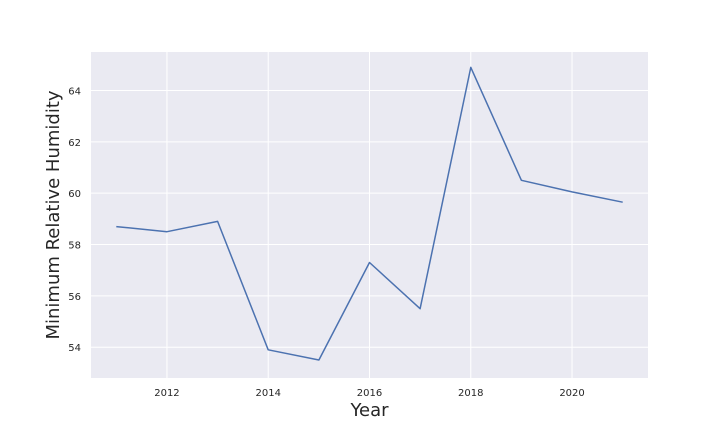 This screenshot has width=720, height=432. I want to click on x-tick-label: 2012, so click(166, 393).